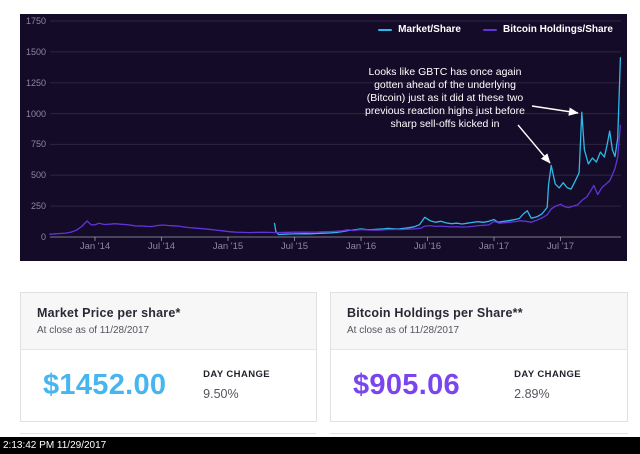  Describe the element at coordinates (494, 246) in the screenshot. I see `x-axis-tick-label: Jan '17` at that location.